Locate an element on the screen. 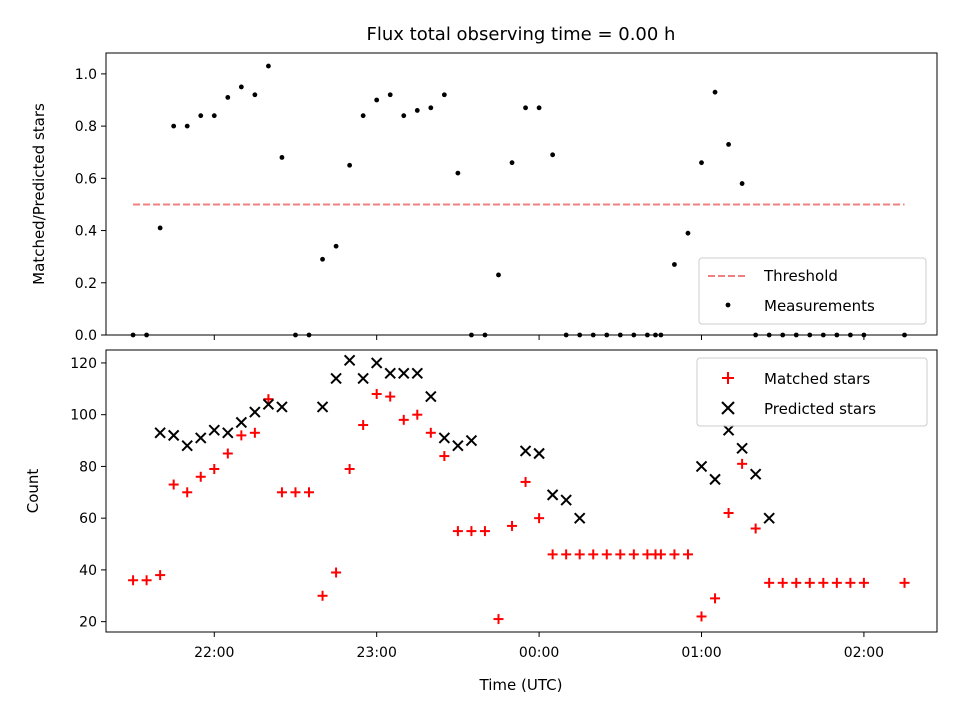  measurements-legend-label: Measurements is located at coordinates (819, 306).